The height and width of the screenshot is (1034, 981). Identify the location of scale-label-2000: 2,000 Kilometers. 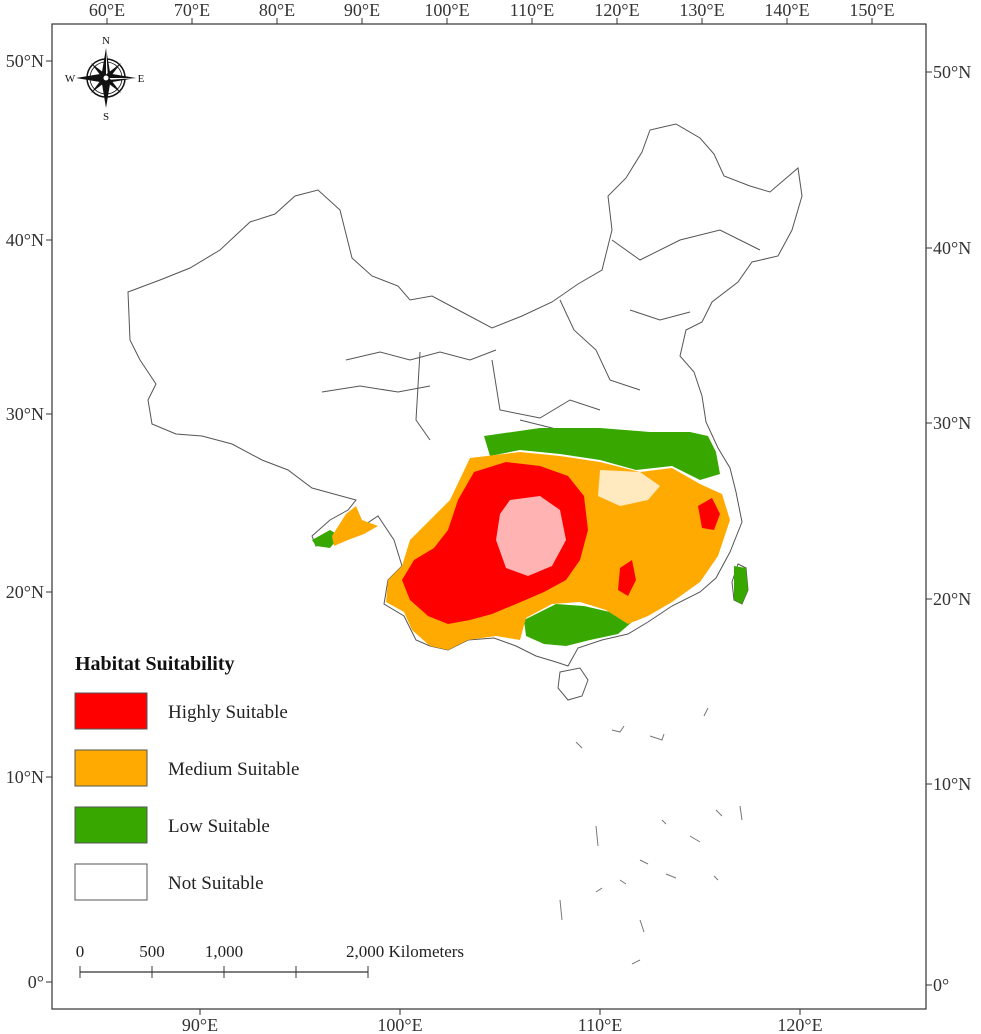
(405, 951).